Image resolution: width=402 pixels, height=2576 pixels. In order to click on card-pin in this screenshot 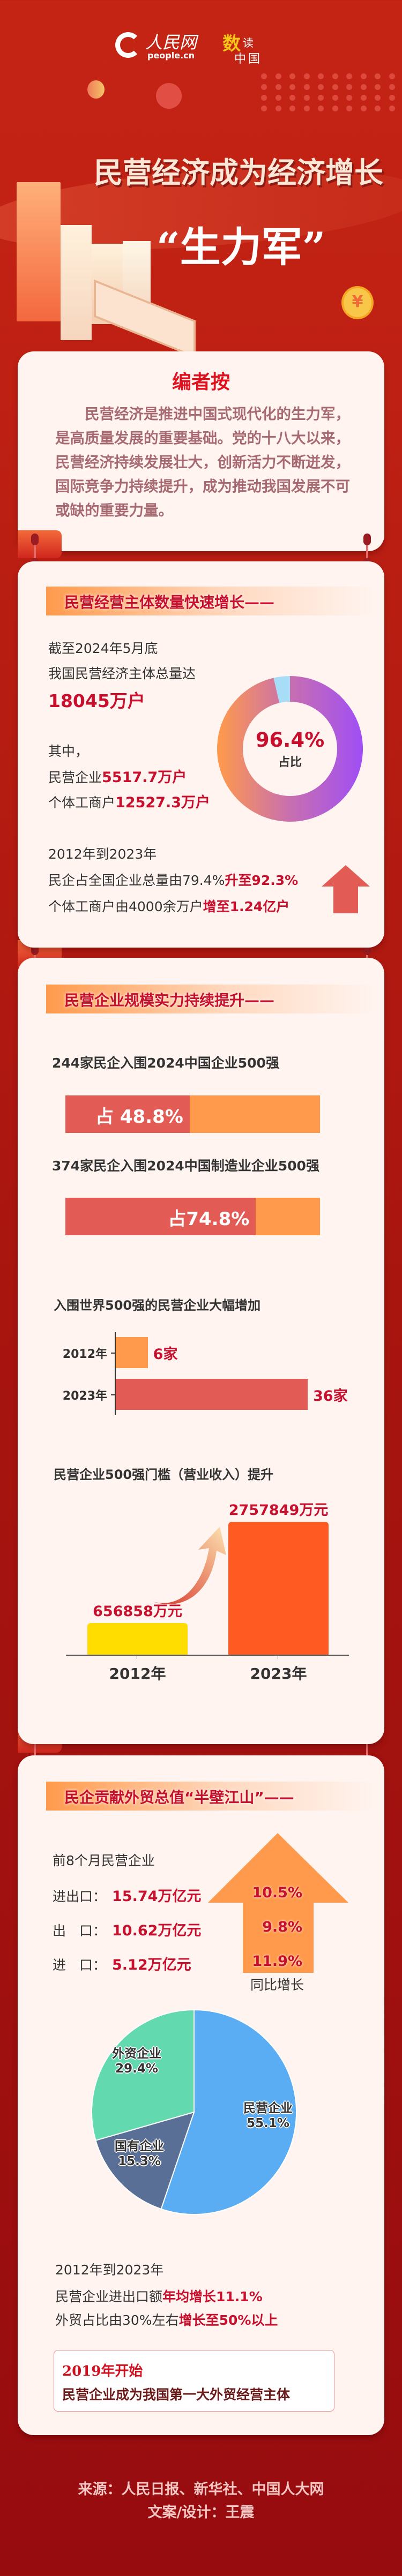, I will do `click(367, 539)`.